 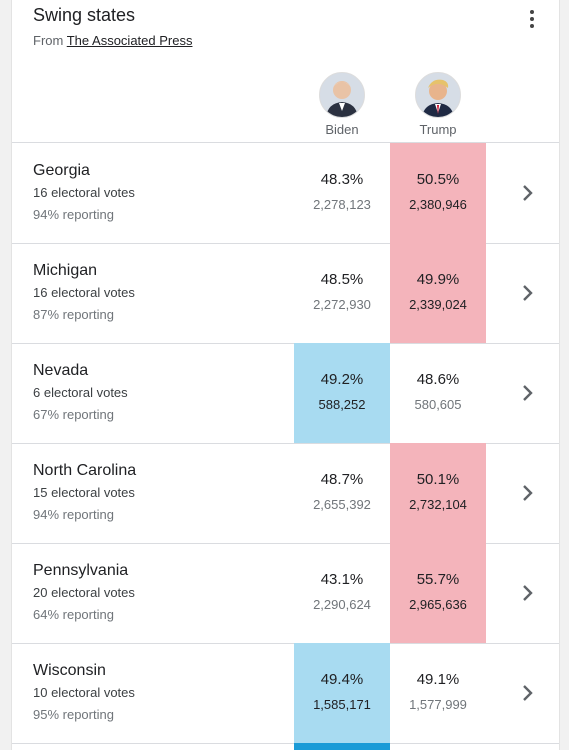 I want to click on source-line: From The Associated Press, so click(x=112, y=40).